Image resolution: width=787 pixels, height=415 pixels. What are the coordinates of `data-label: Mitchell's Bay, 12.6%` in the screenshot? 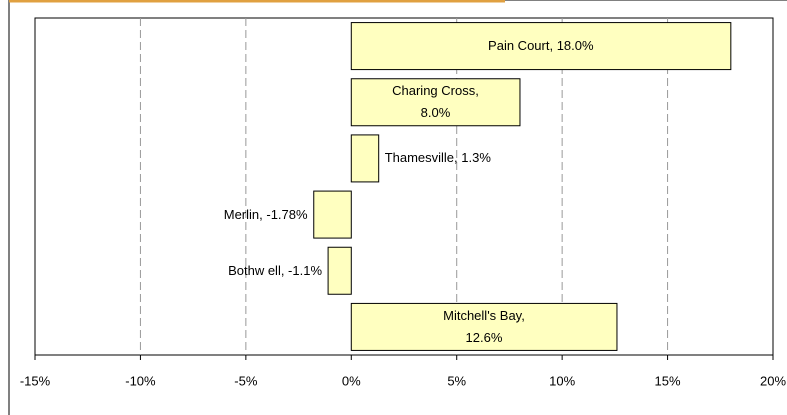 It's located at (484, 326).